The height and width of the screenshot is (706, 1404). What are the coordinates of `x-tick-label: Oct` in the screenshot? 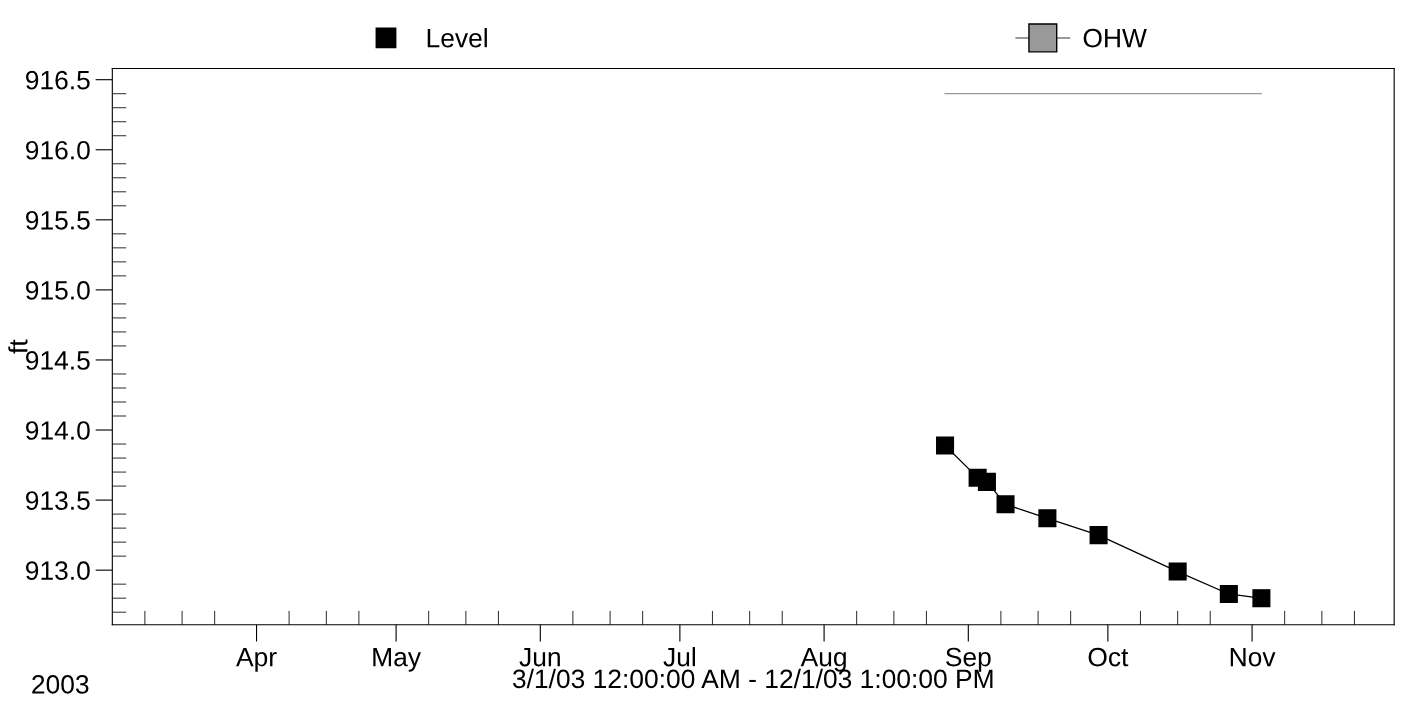 It's located at (1108, 657).